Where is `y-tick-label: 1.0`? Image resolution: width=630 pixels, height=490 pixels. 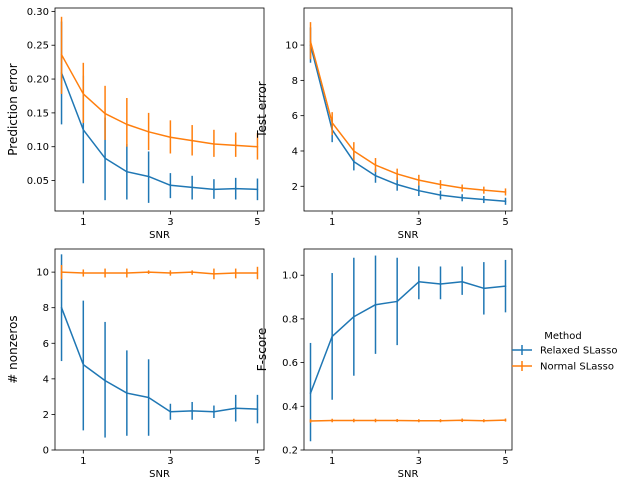
y-tick-label: 1.0 is located at coordinates (290, 276).